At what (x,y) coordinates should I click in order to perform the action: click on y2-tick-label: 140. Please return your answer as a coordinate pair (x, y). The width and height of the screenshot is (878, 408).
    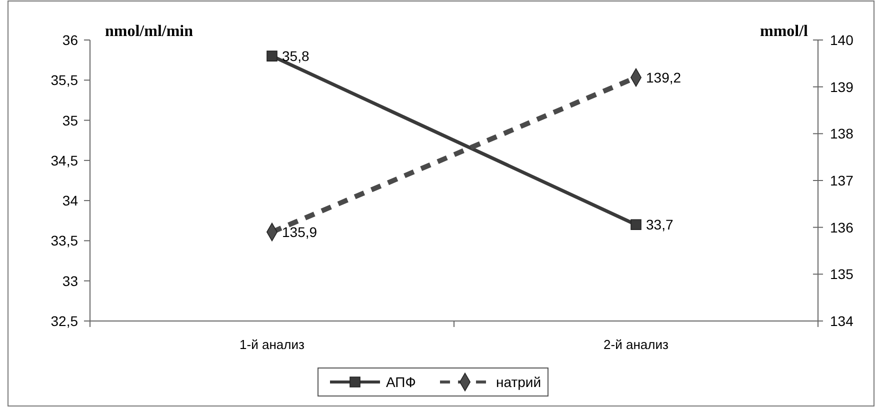
    Looking at the image, I should click on (842, 40).